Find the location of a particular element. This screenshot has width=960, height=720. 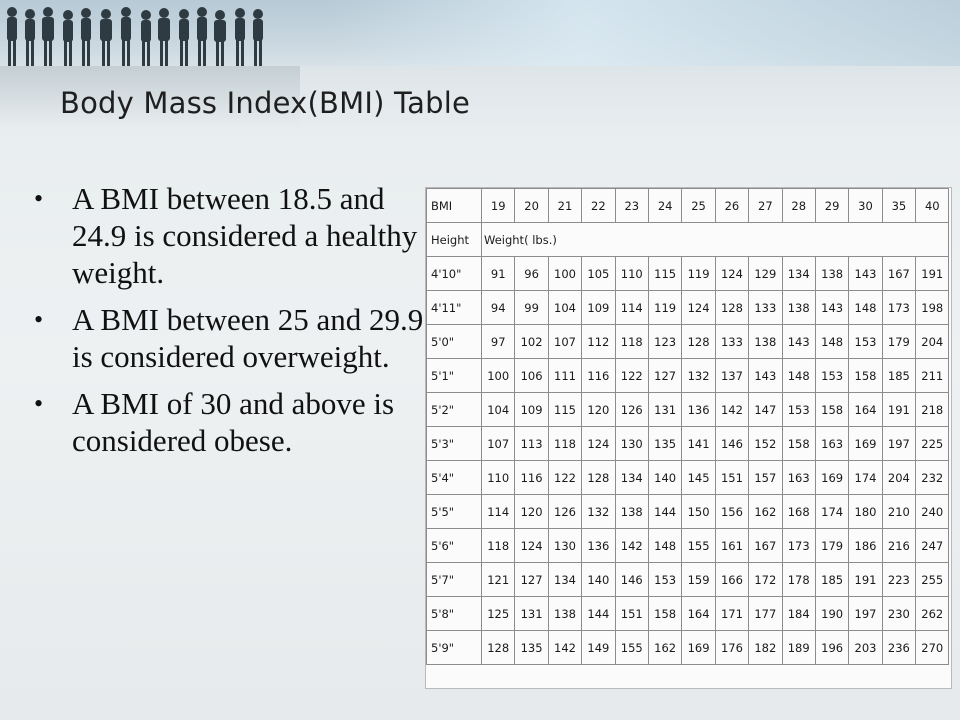

weight-cell: 185 is located at coordinates (899, 375).